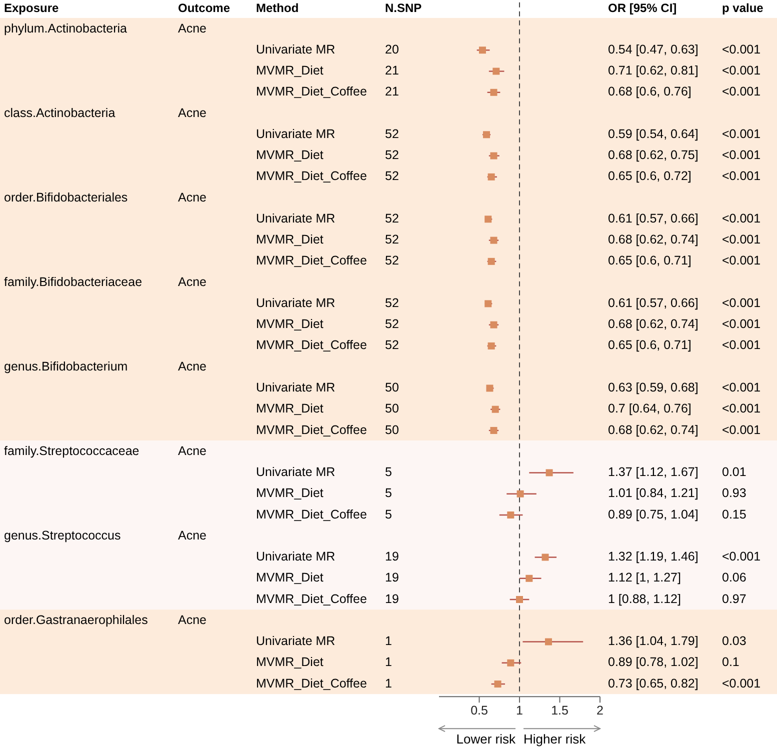 The width and height of the screenshot is (777, 750). I want to click on x-tick-label: 2, so click(600, 710).